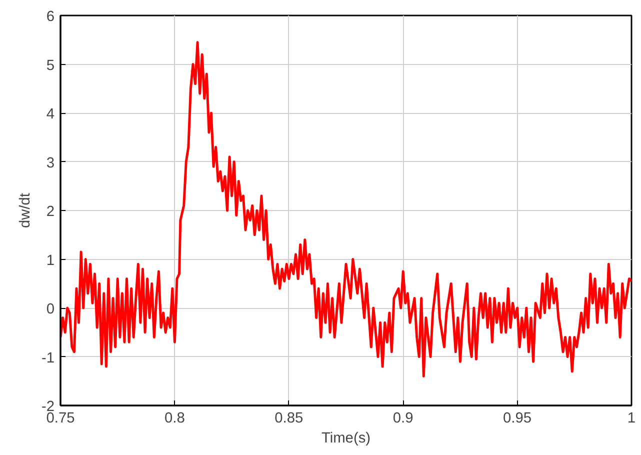 The height and width of the screenshot is (455, 641). Describe the element at coordinates (50, 114) in the screenshot. I see `y-tick-label: 4` at that location.